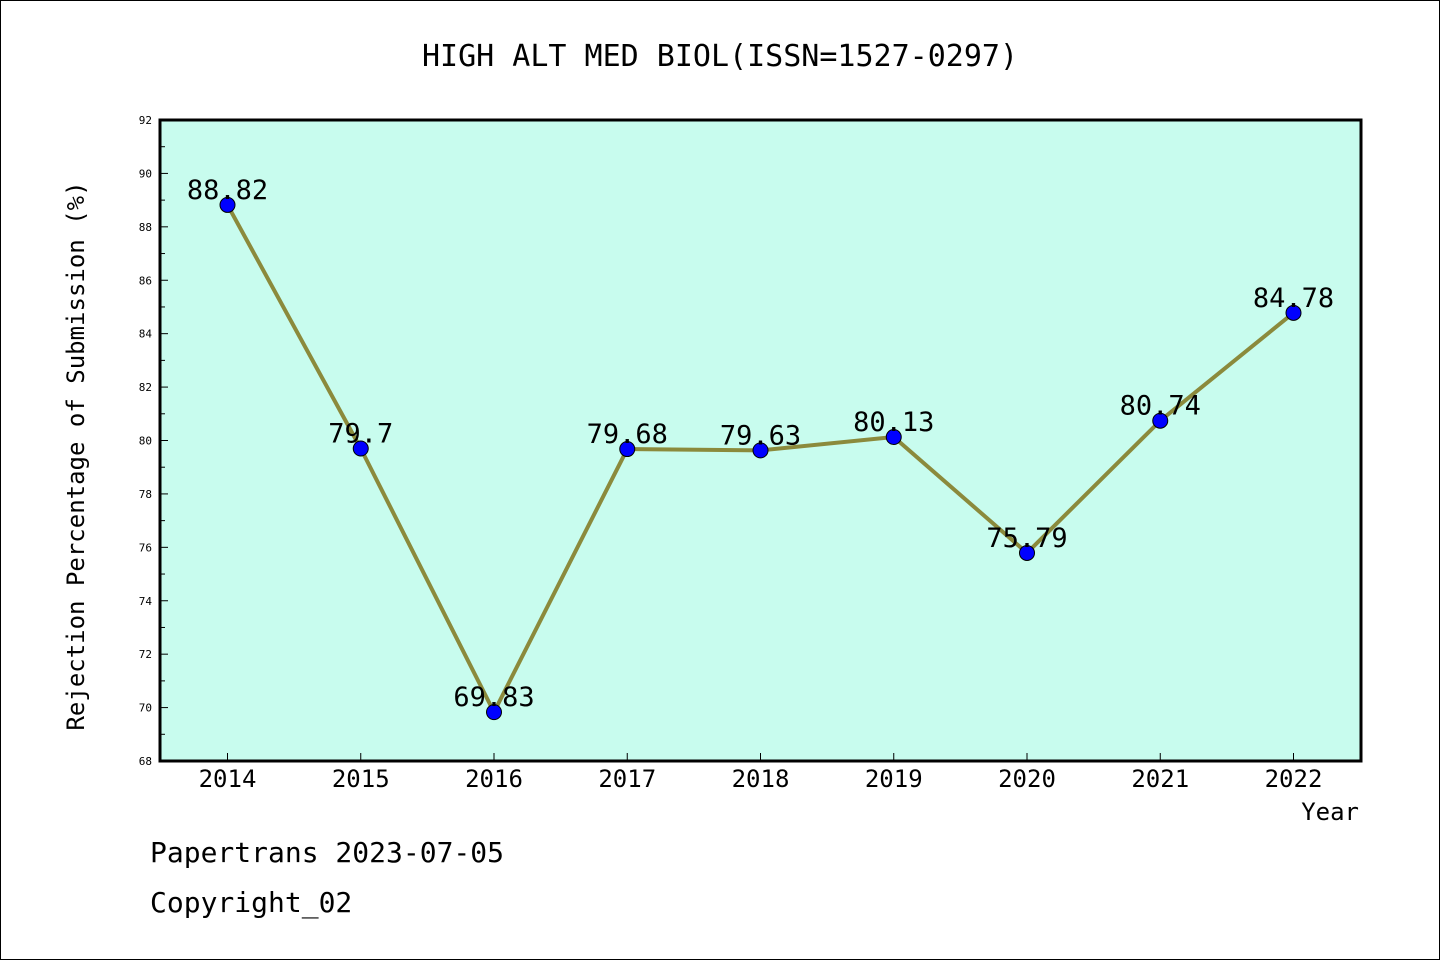 The image size is (1440, 960). What do you see at coordinates (228, 779) in the screenshot?
I see `x-tick-label: 2014` at bounding box center [228, 779].